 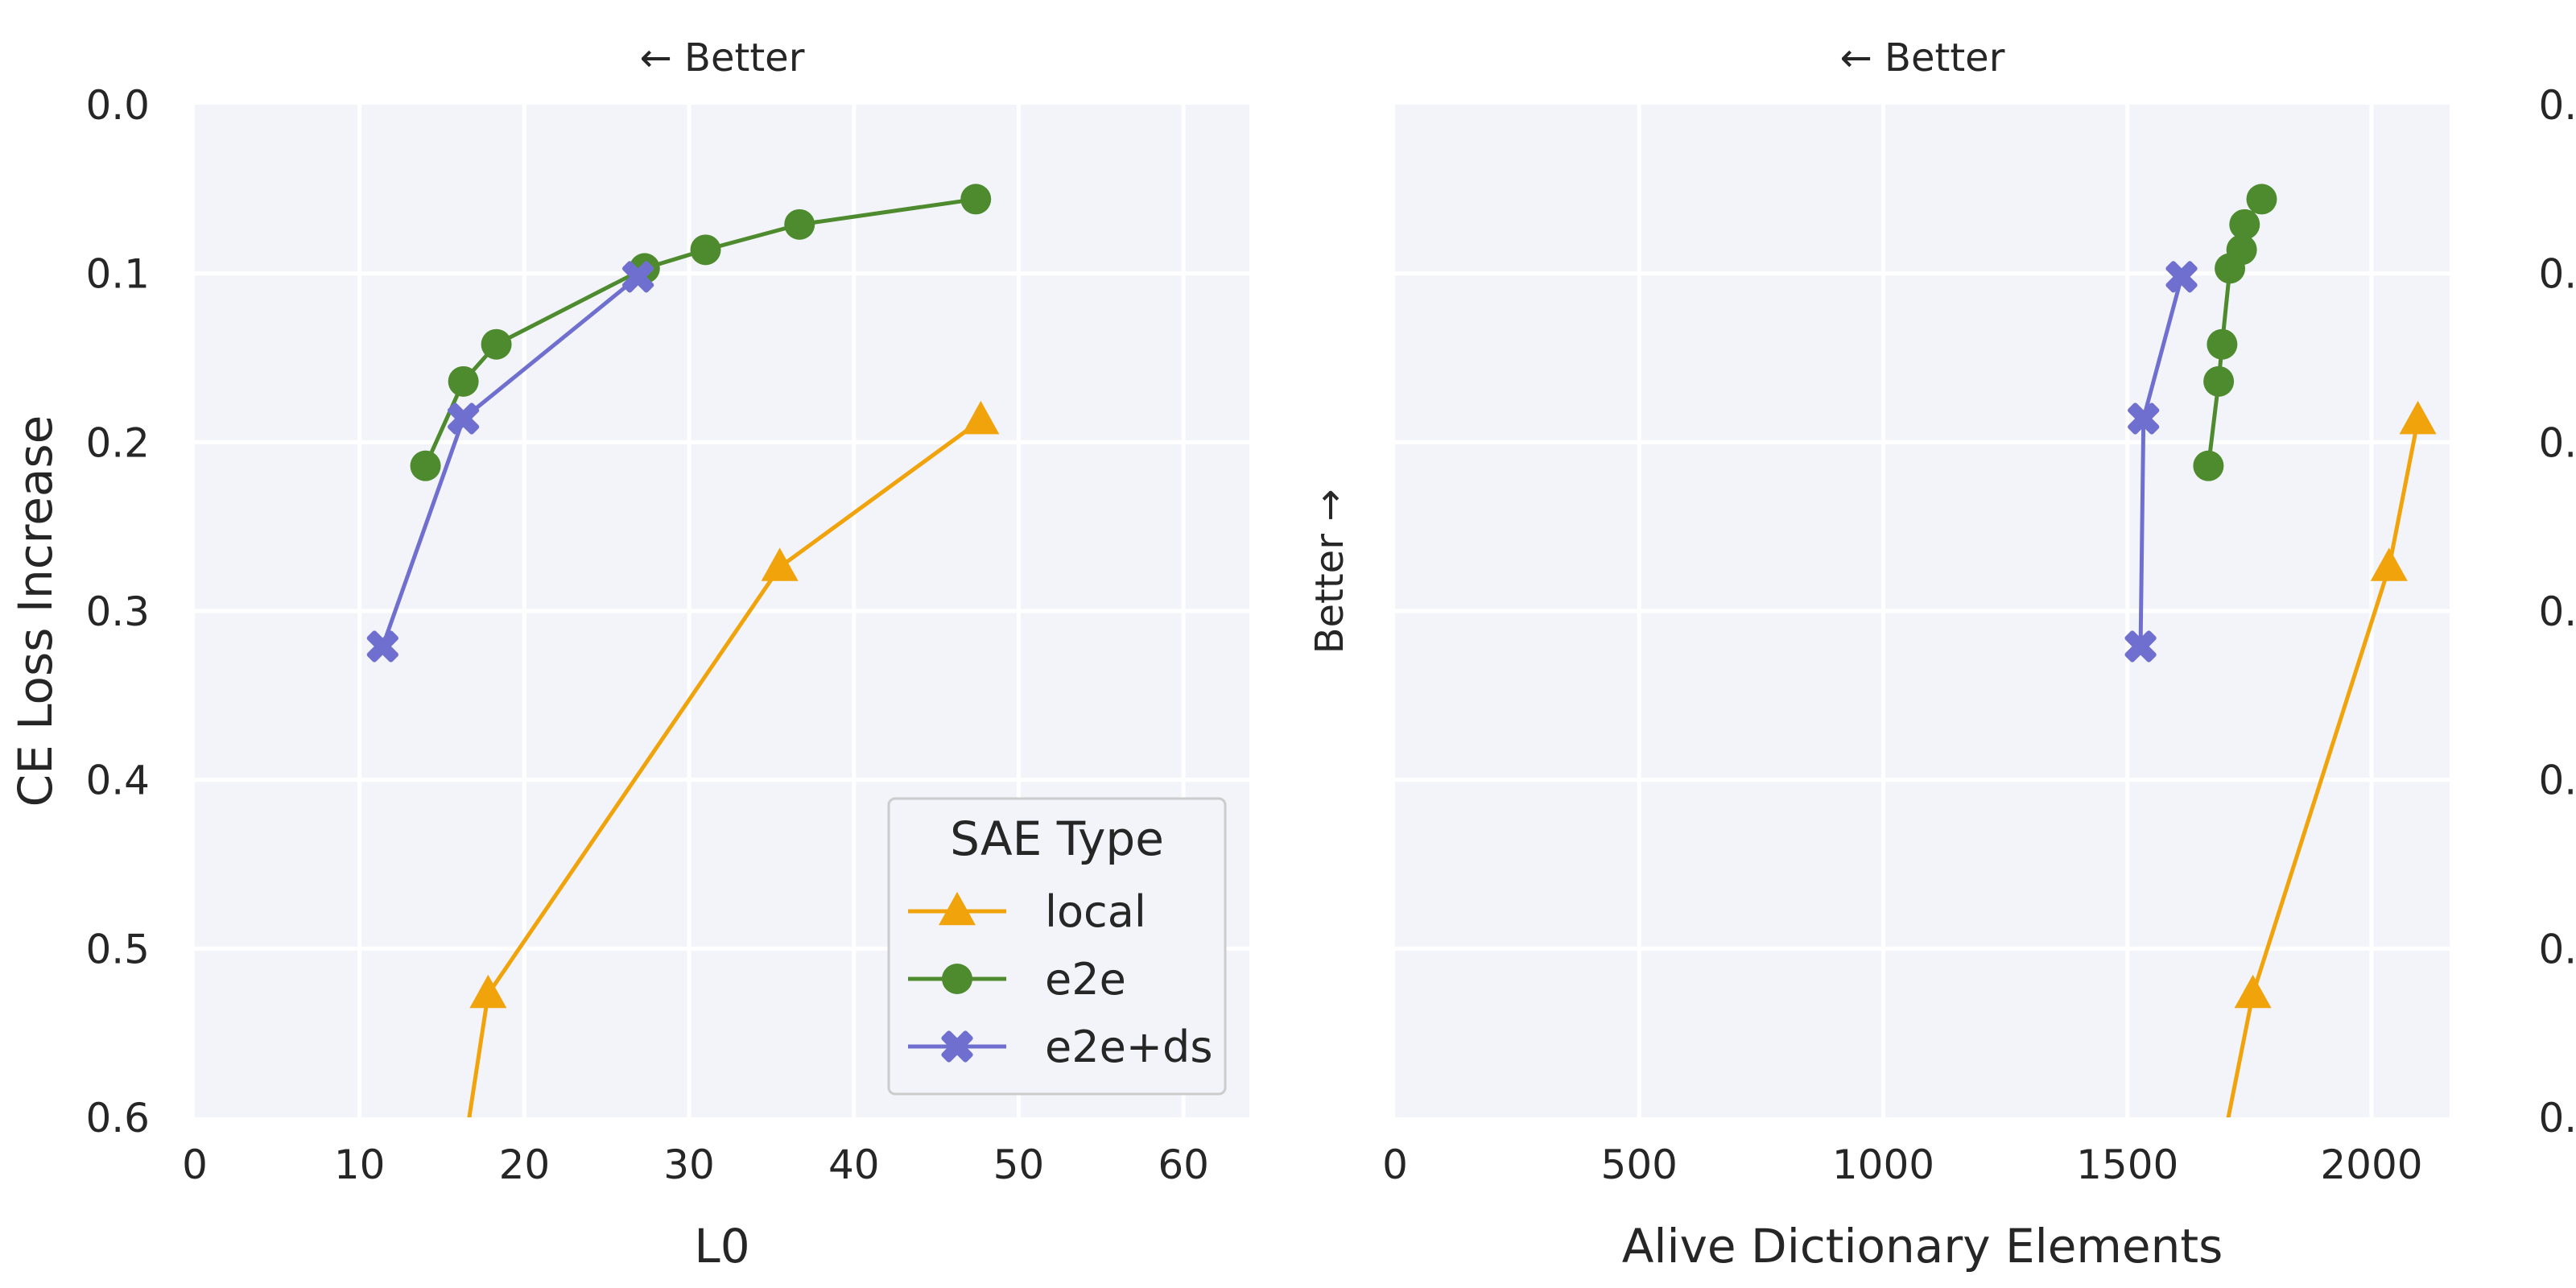 I want to click on x-ticks-left: 0 10 20 30 40 50 60, so click(x=695, y=1164).